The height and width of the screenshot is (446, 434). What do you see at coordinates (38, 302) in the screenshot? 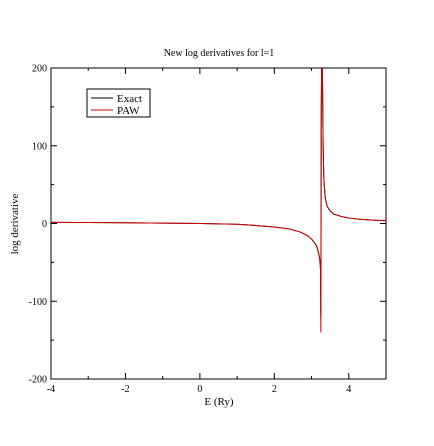
I see `y-tick-label: -100` at bounding box center [38, 302].